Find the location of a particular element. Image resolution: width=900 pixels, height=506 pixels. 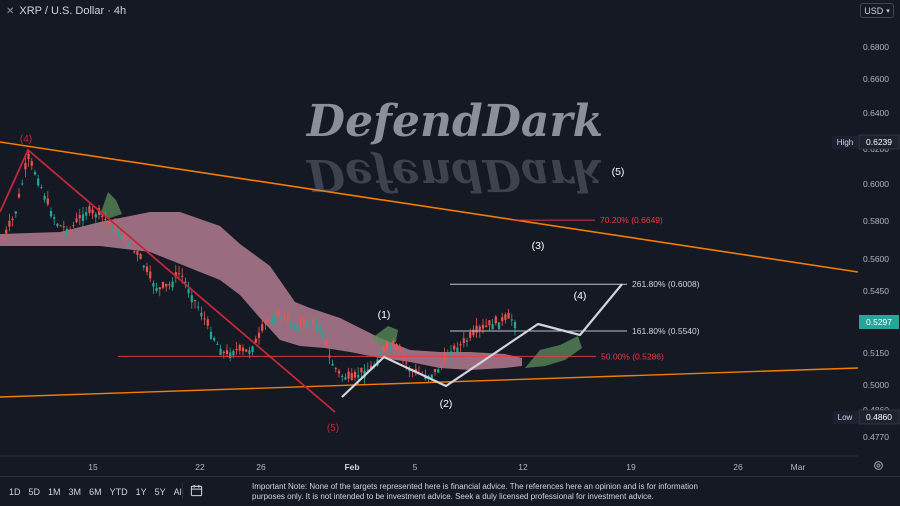

x-tick-label: Feb is located at coordinates (351, 467).